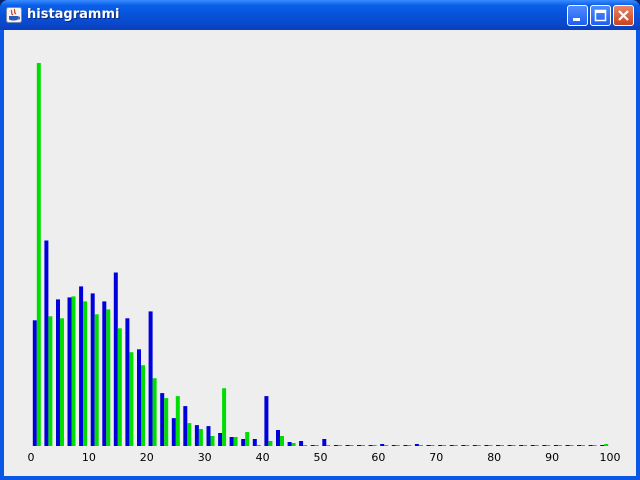  What do you see at coordinates (263, 457) in the screenshot?
I see `x-tick-label: 40` at bounding box center [263, 457].